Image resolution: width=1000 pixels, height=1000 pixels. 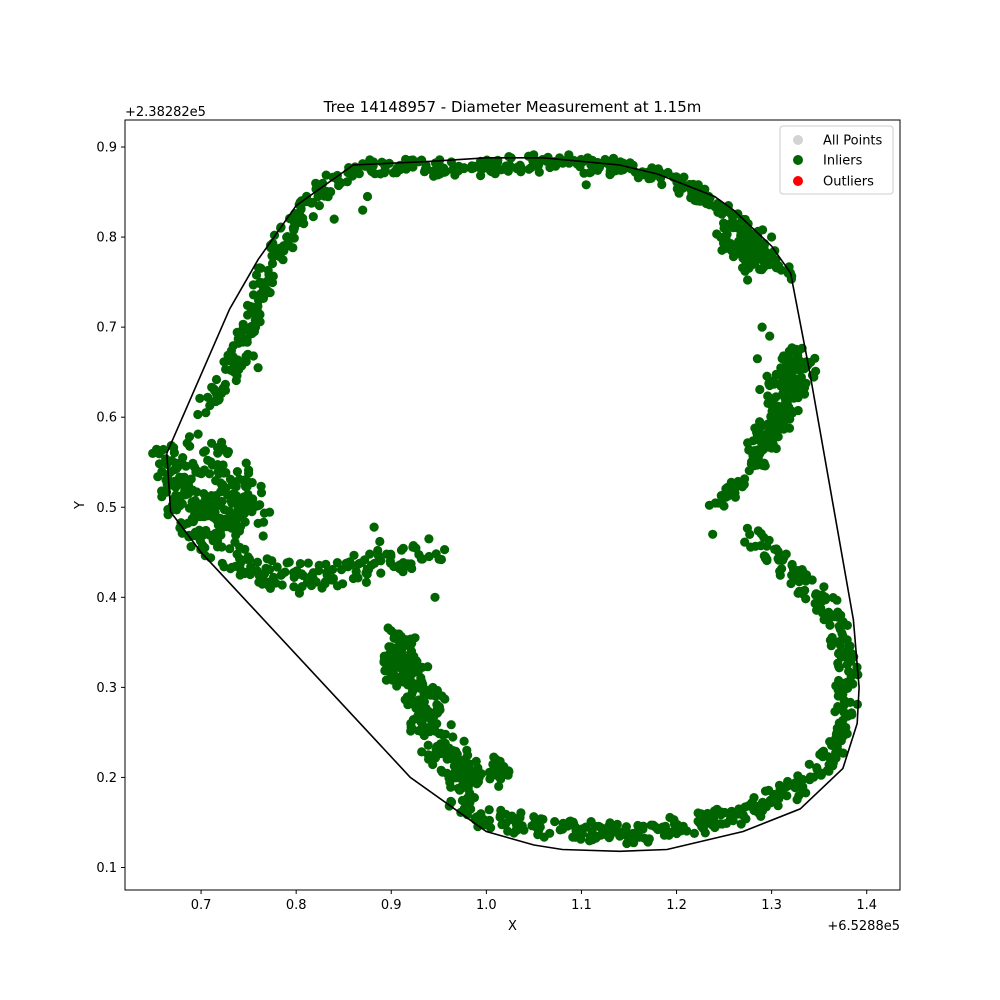 What do you see at coordinates (866, 905) in the screenshot?
I see `x-tick-label: 1.4` at bounding box center [866, 905].